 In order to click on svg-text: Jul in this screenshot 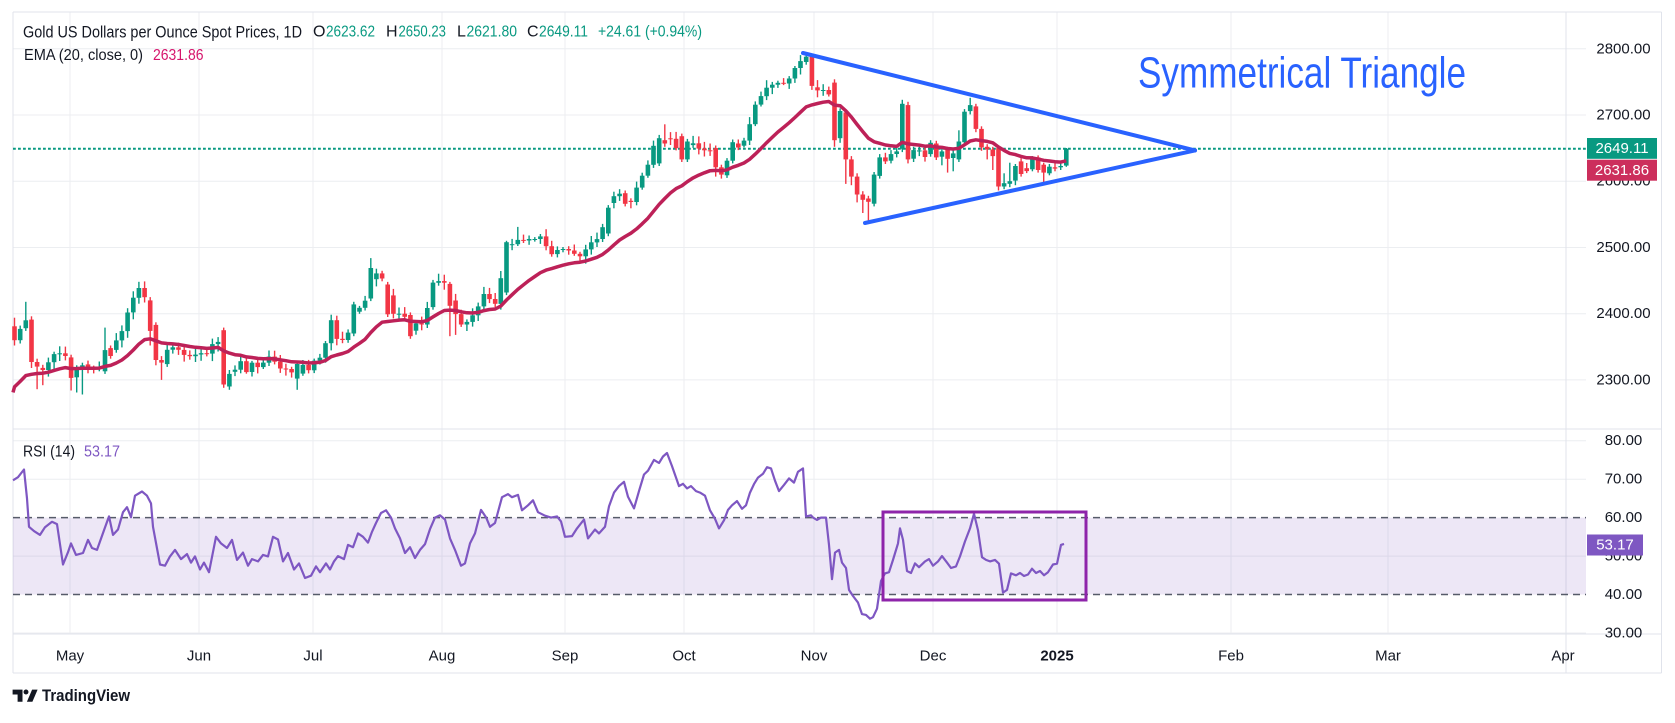, I will do `click(312, 656)`.